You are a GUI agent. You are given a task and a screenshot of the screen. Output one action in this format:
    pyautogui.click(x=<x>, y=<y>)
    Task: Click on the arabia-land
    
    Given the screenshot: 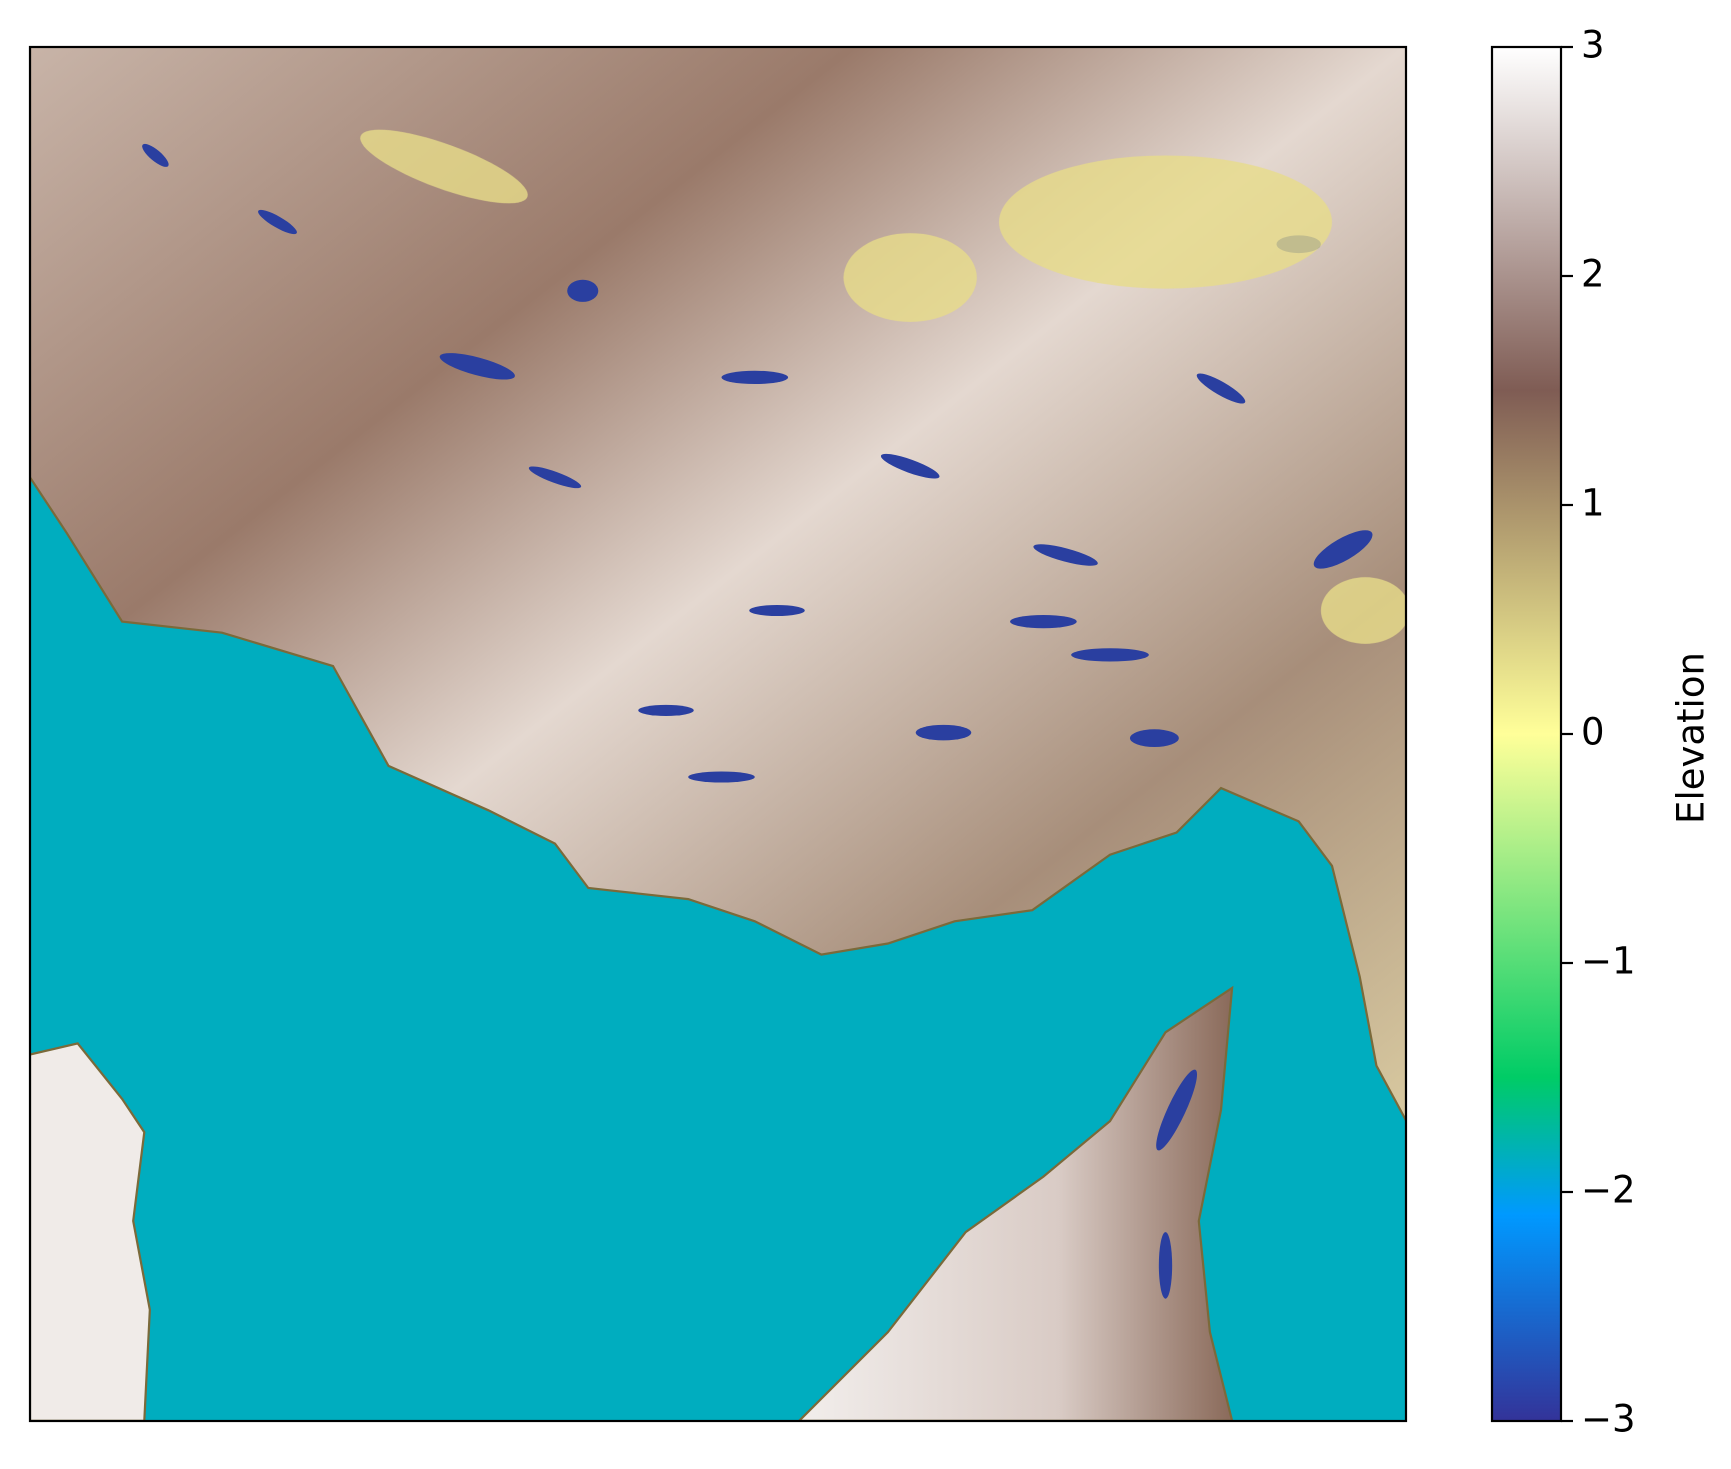 What is the action you would take?
    pyautogui.click(x=1015, y=1203)
    